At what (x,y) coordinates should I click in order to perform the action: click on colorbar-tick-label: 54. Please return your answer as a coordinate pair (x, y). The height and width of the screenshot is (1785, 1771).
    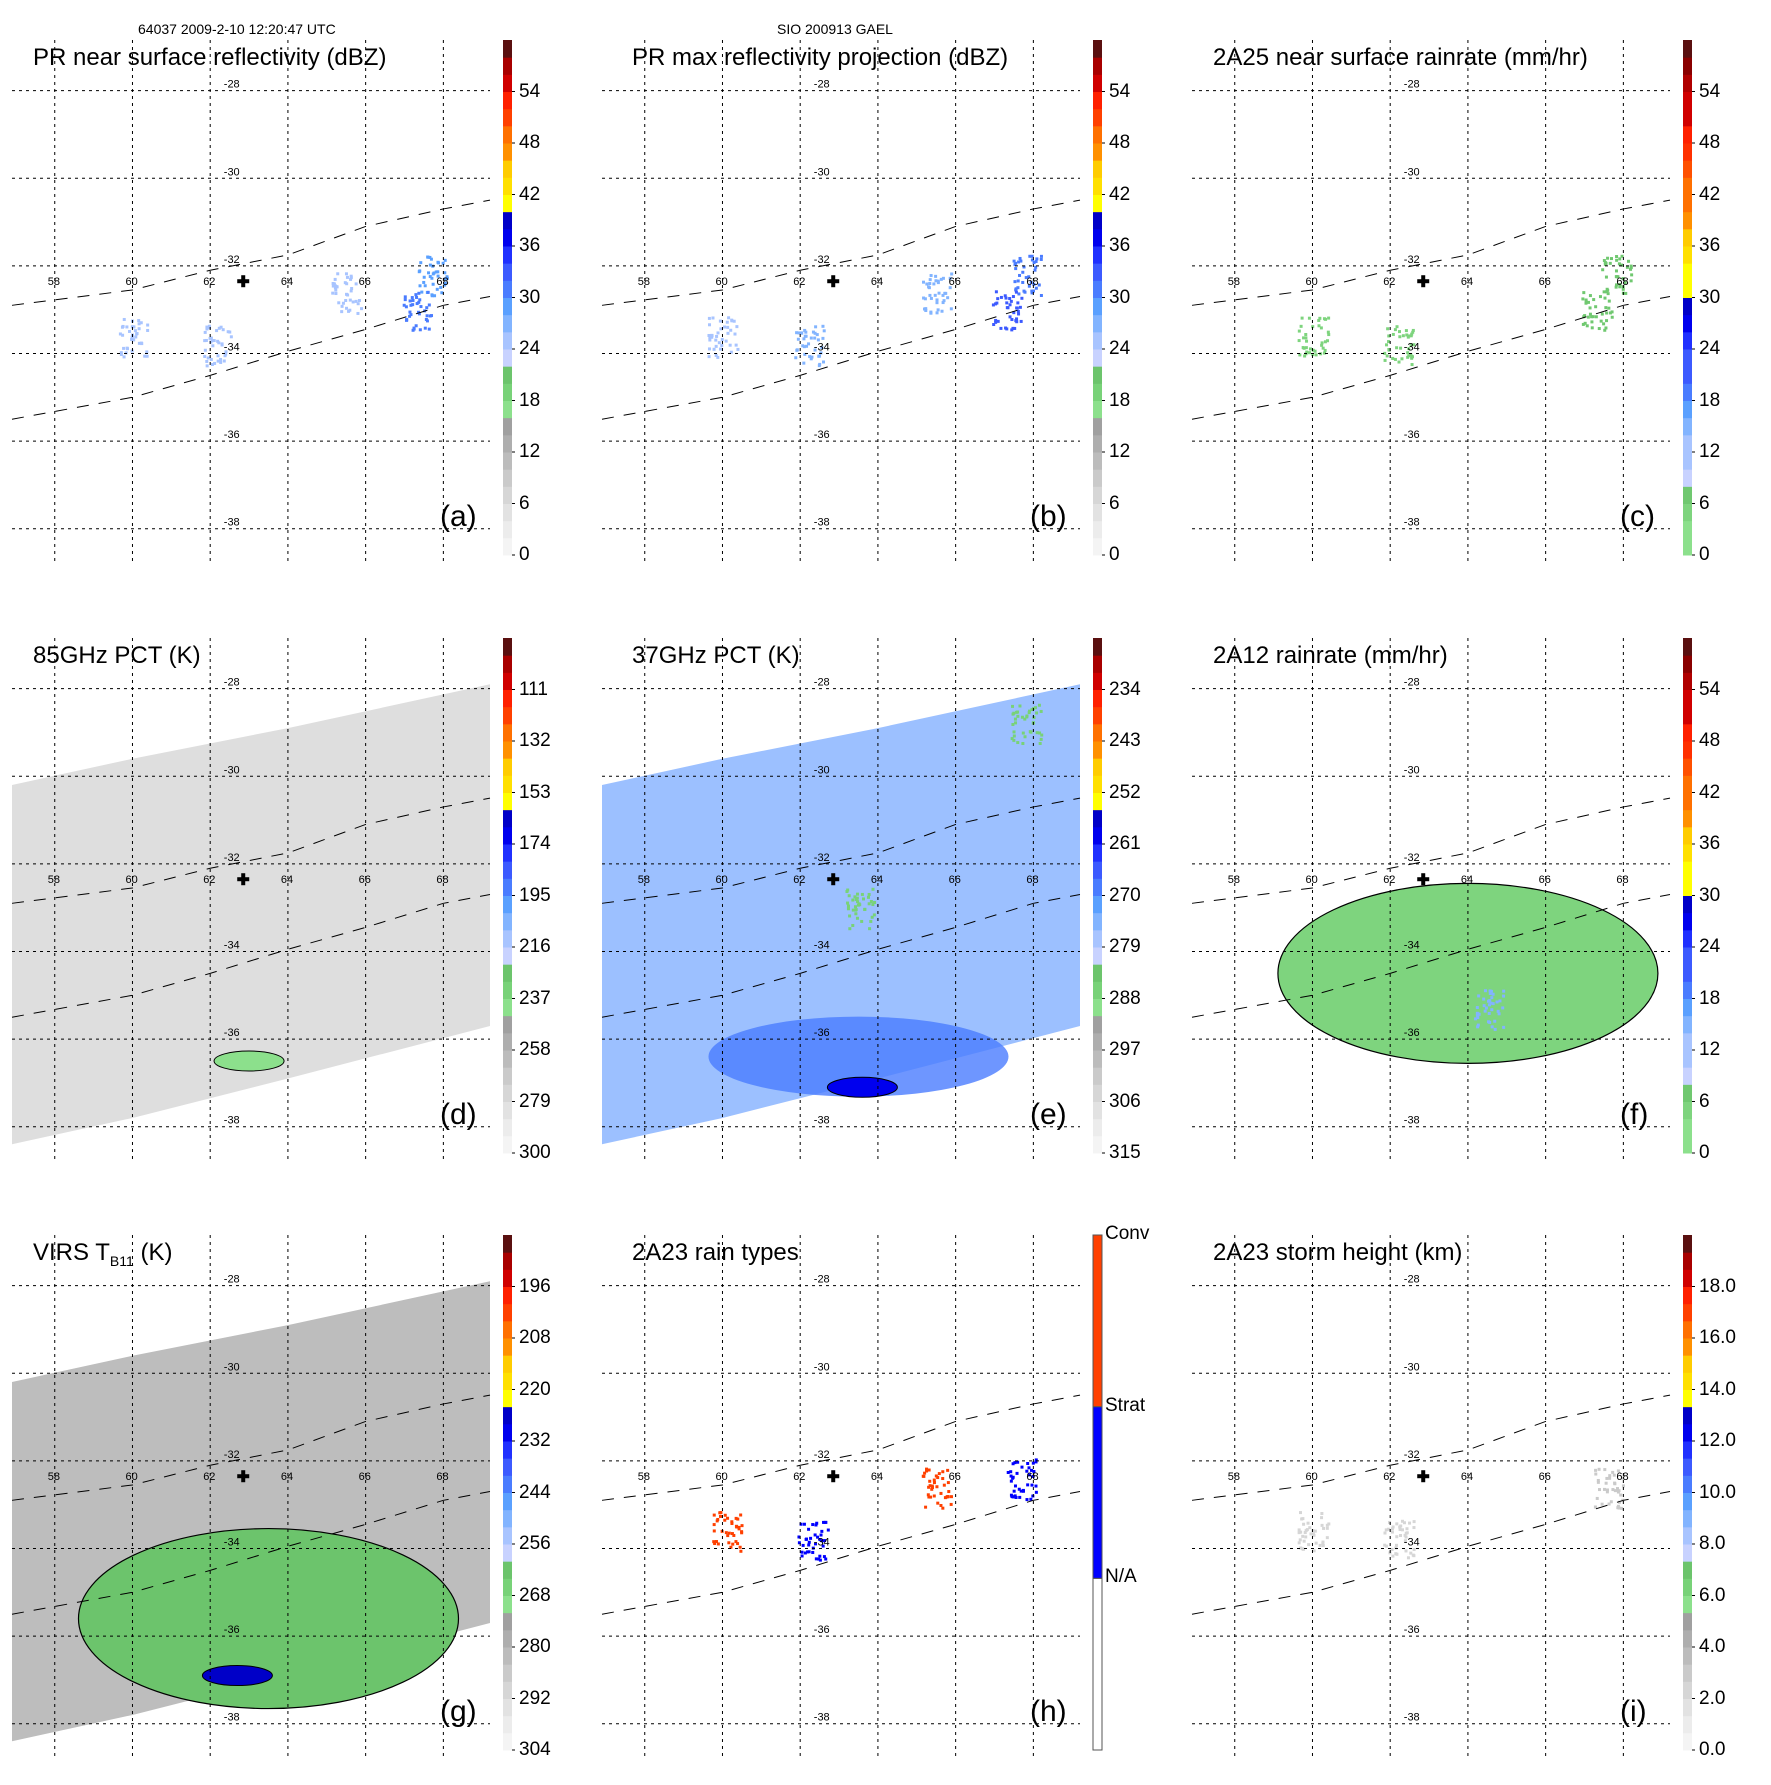
    Looking at the image, I should click on (1710, 91).